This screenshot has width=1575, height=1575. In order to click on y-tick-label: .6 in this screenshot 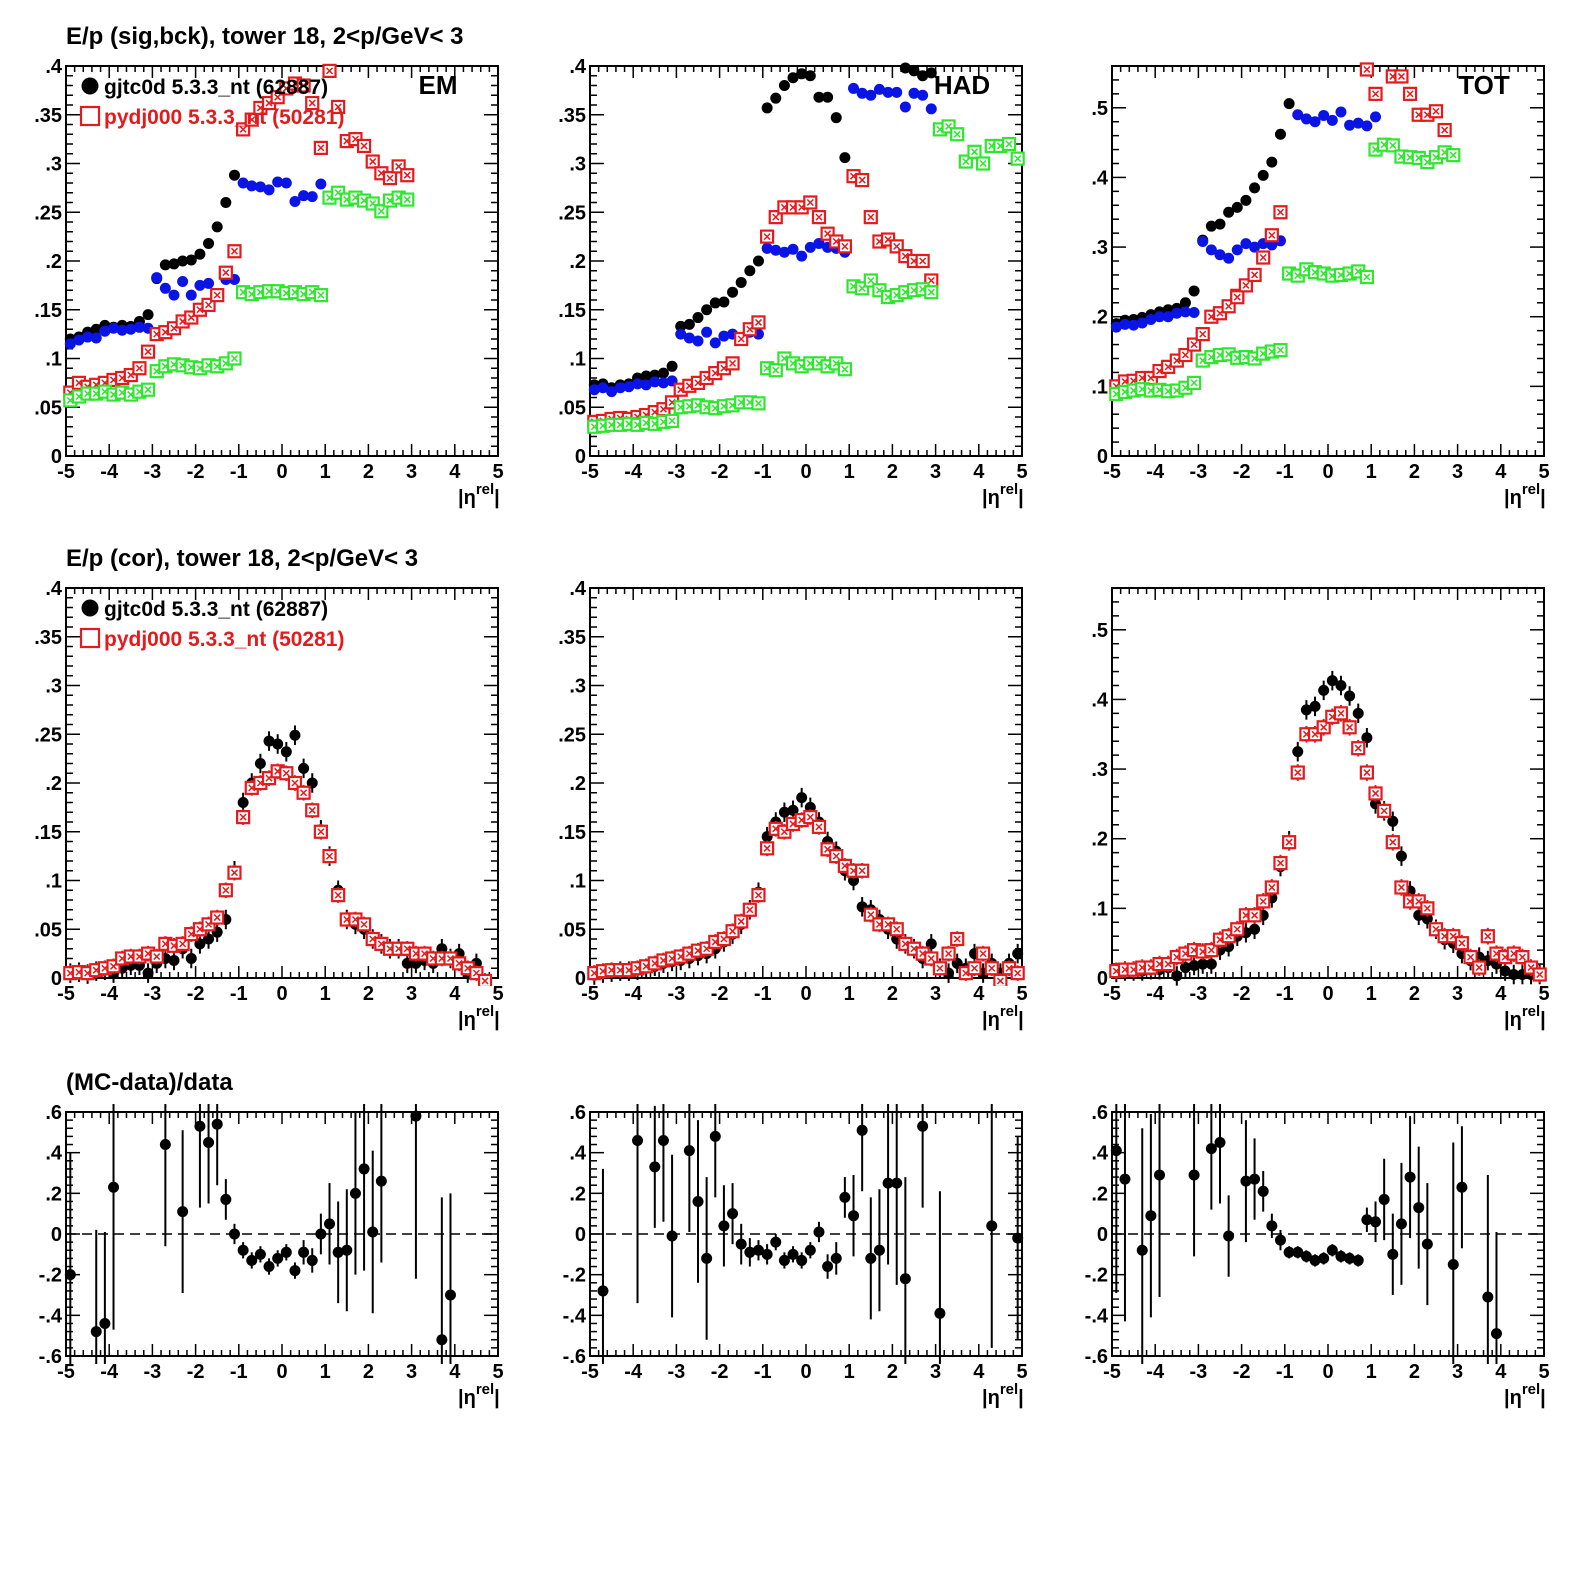, I will do `click(1099, 1113)`.